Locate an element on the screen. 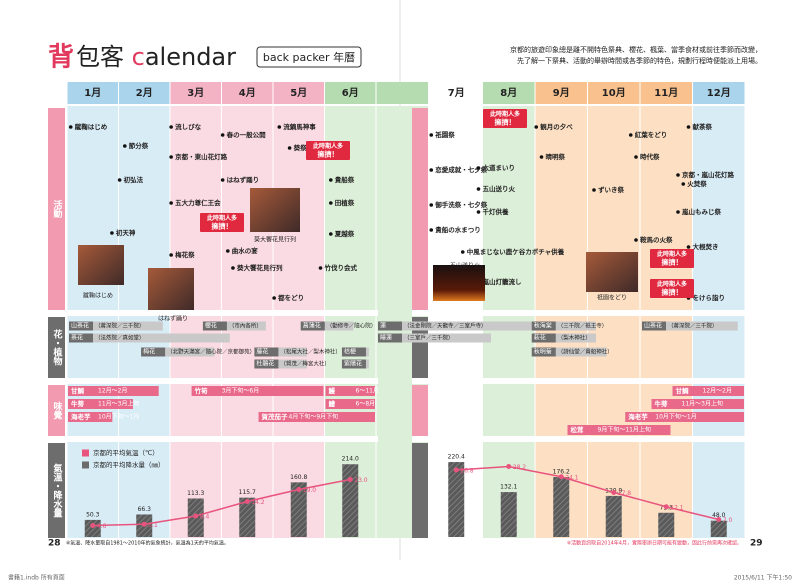  photo-caption: はねず踊り is located at coordinates (173, 319).